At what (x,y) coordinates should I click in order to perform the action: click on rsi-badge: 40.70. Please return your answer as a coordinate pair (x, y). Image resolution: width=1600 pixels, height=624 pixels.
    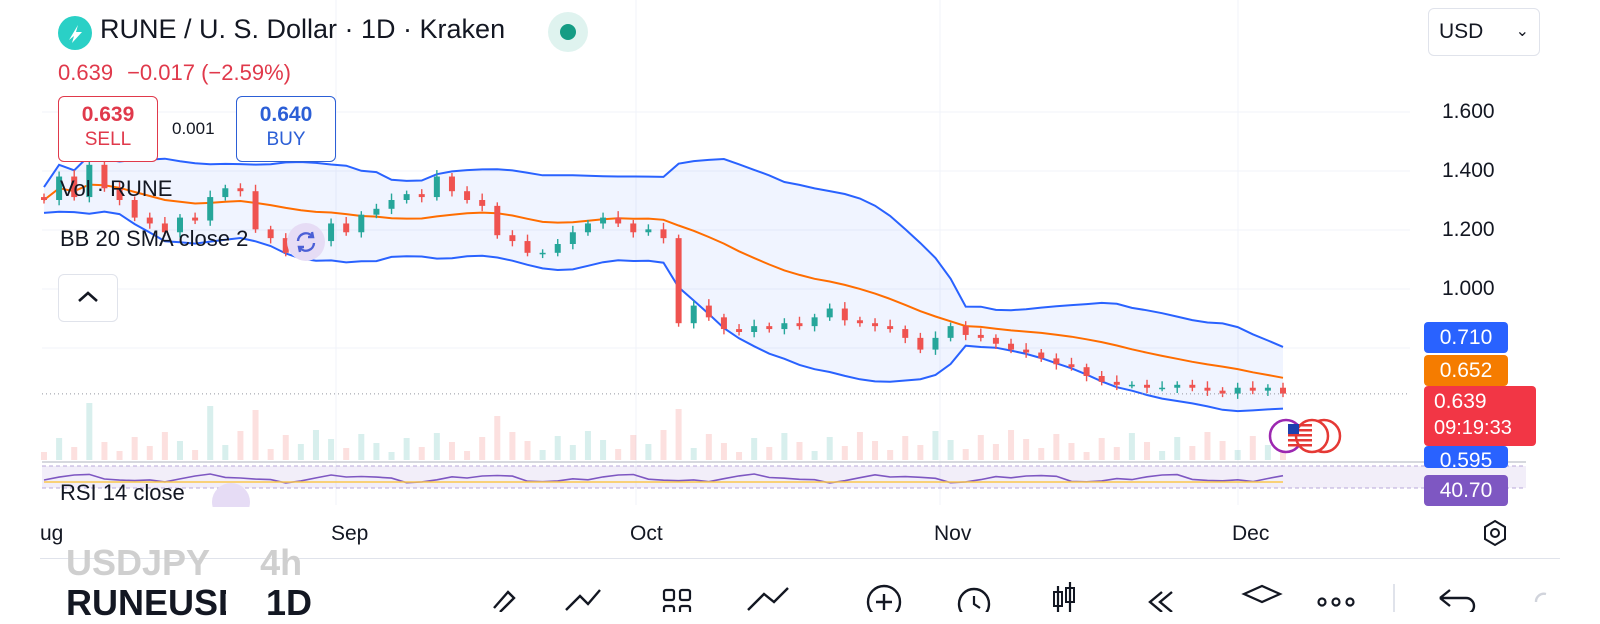
    Looking at the image, I should click on (1466, 490).